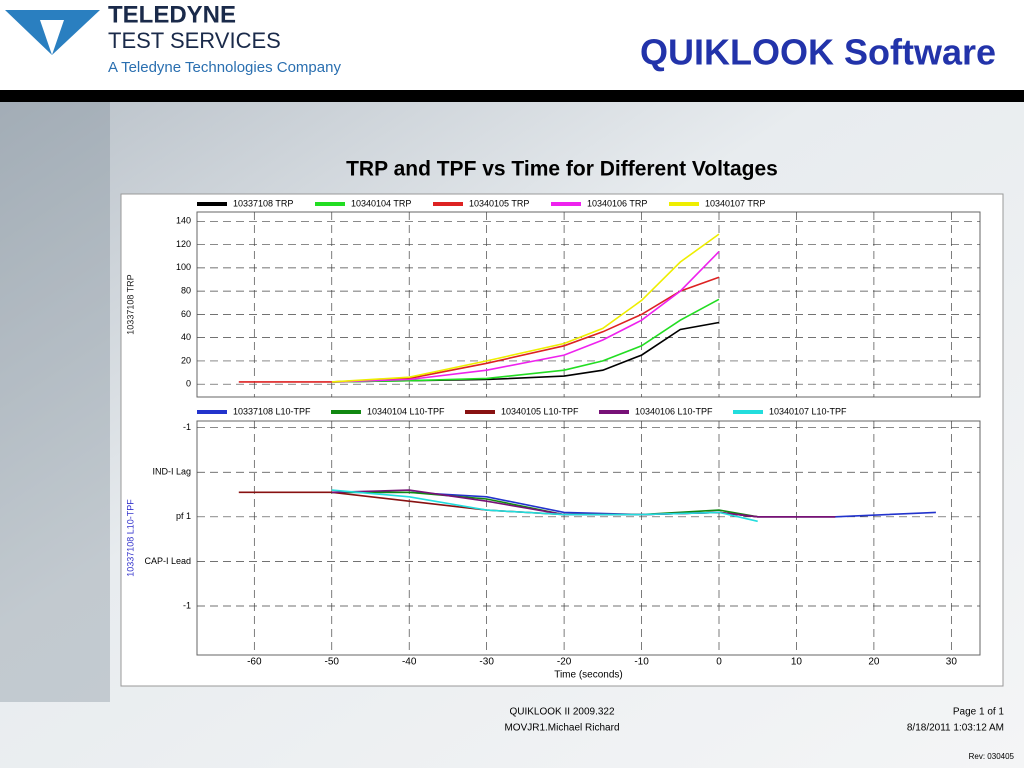 The image size is (1024, 773). Describe the element at coordinates (171, 472) in the screenshot. I see `y-tick-label: IND-I Lag` at that location.